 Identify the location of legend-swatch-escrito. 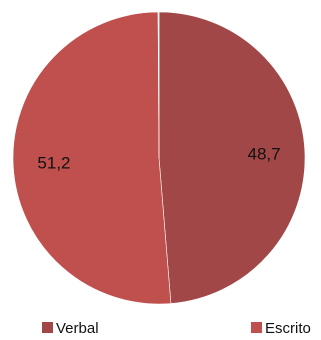
(256, 327).